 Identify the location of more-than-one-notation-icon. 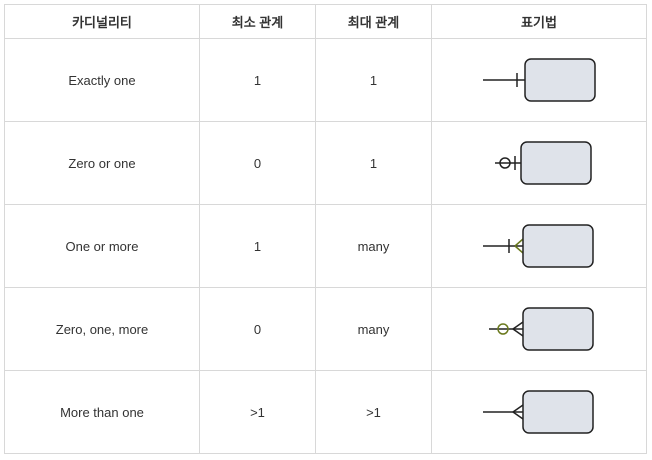
(538, 412).